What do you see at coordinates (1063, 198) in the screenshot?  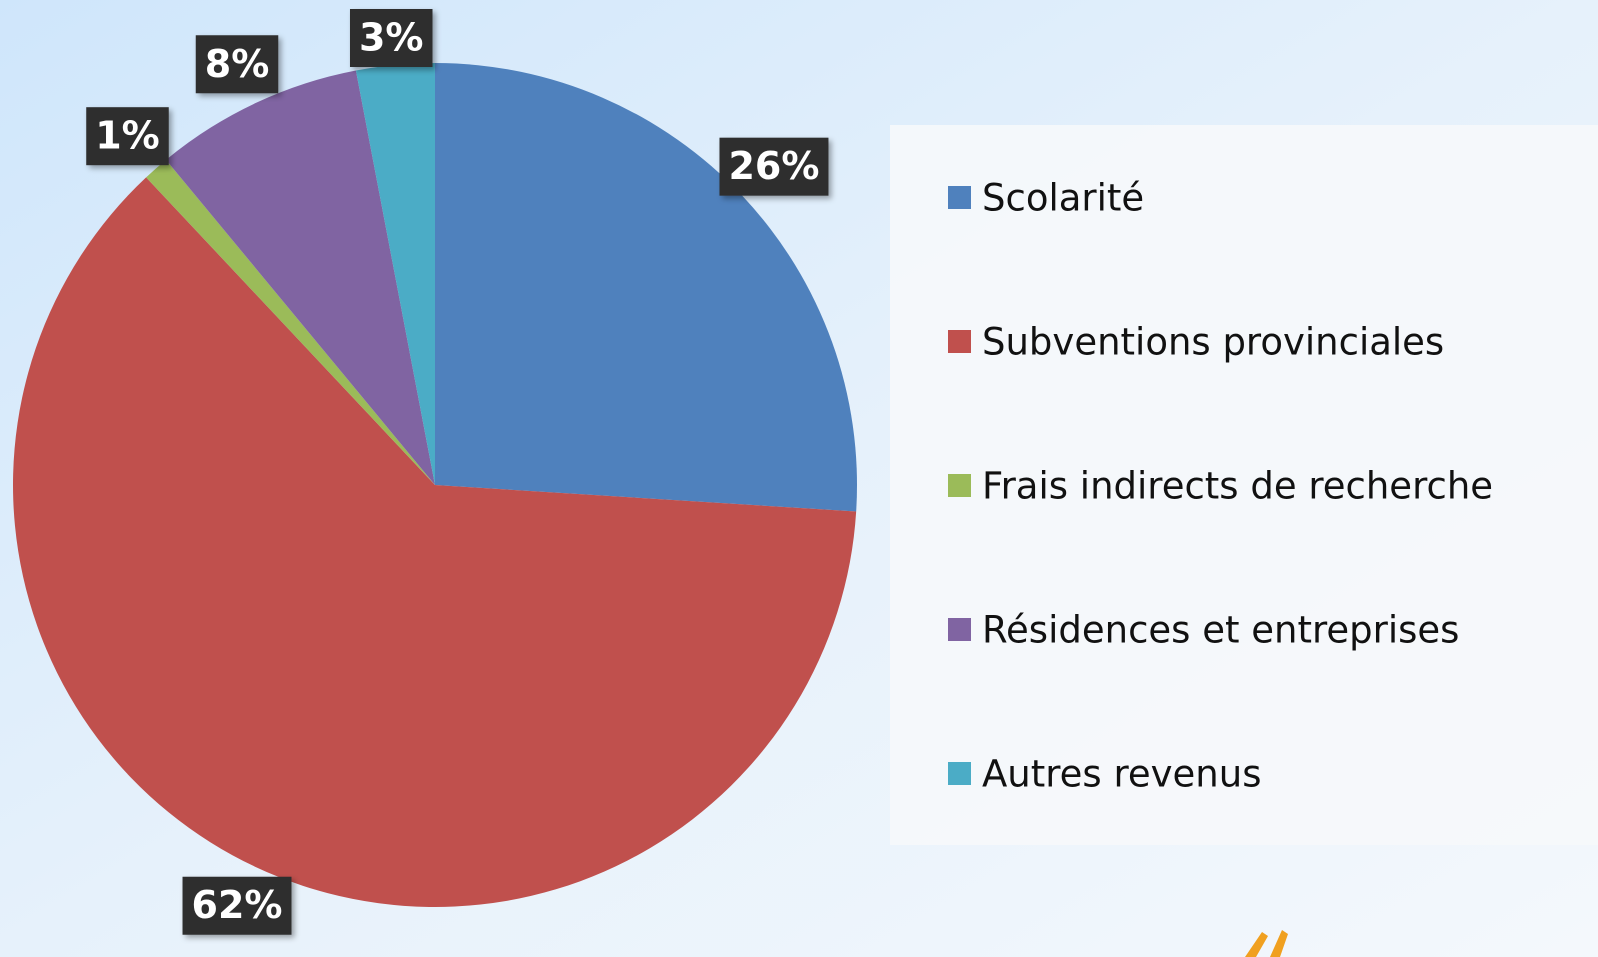 I see `legend-label: Scolarité` at bounding box center [1063, 198].